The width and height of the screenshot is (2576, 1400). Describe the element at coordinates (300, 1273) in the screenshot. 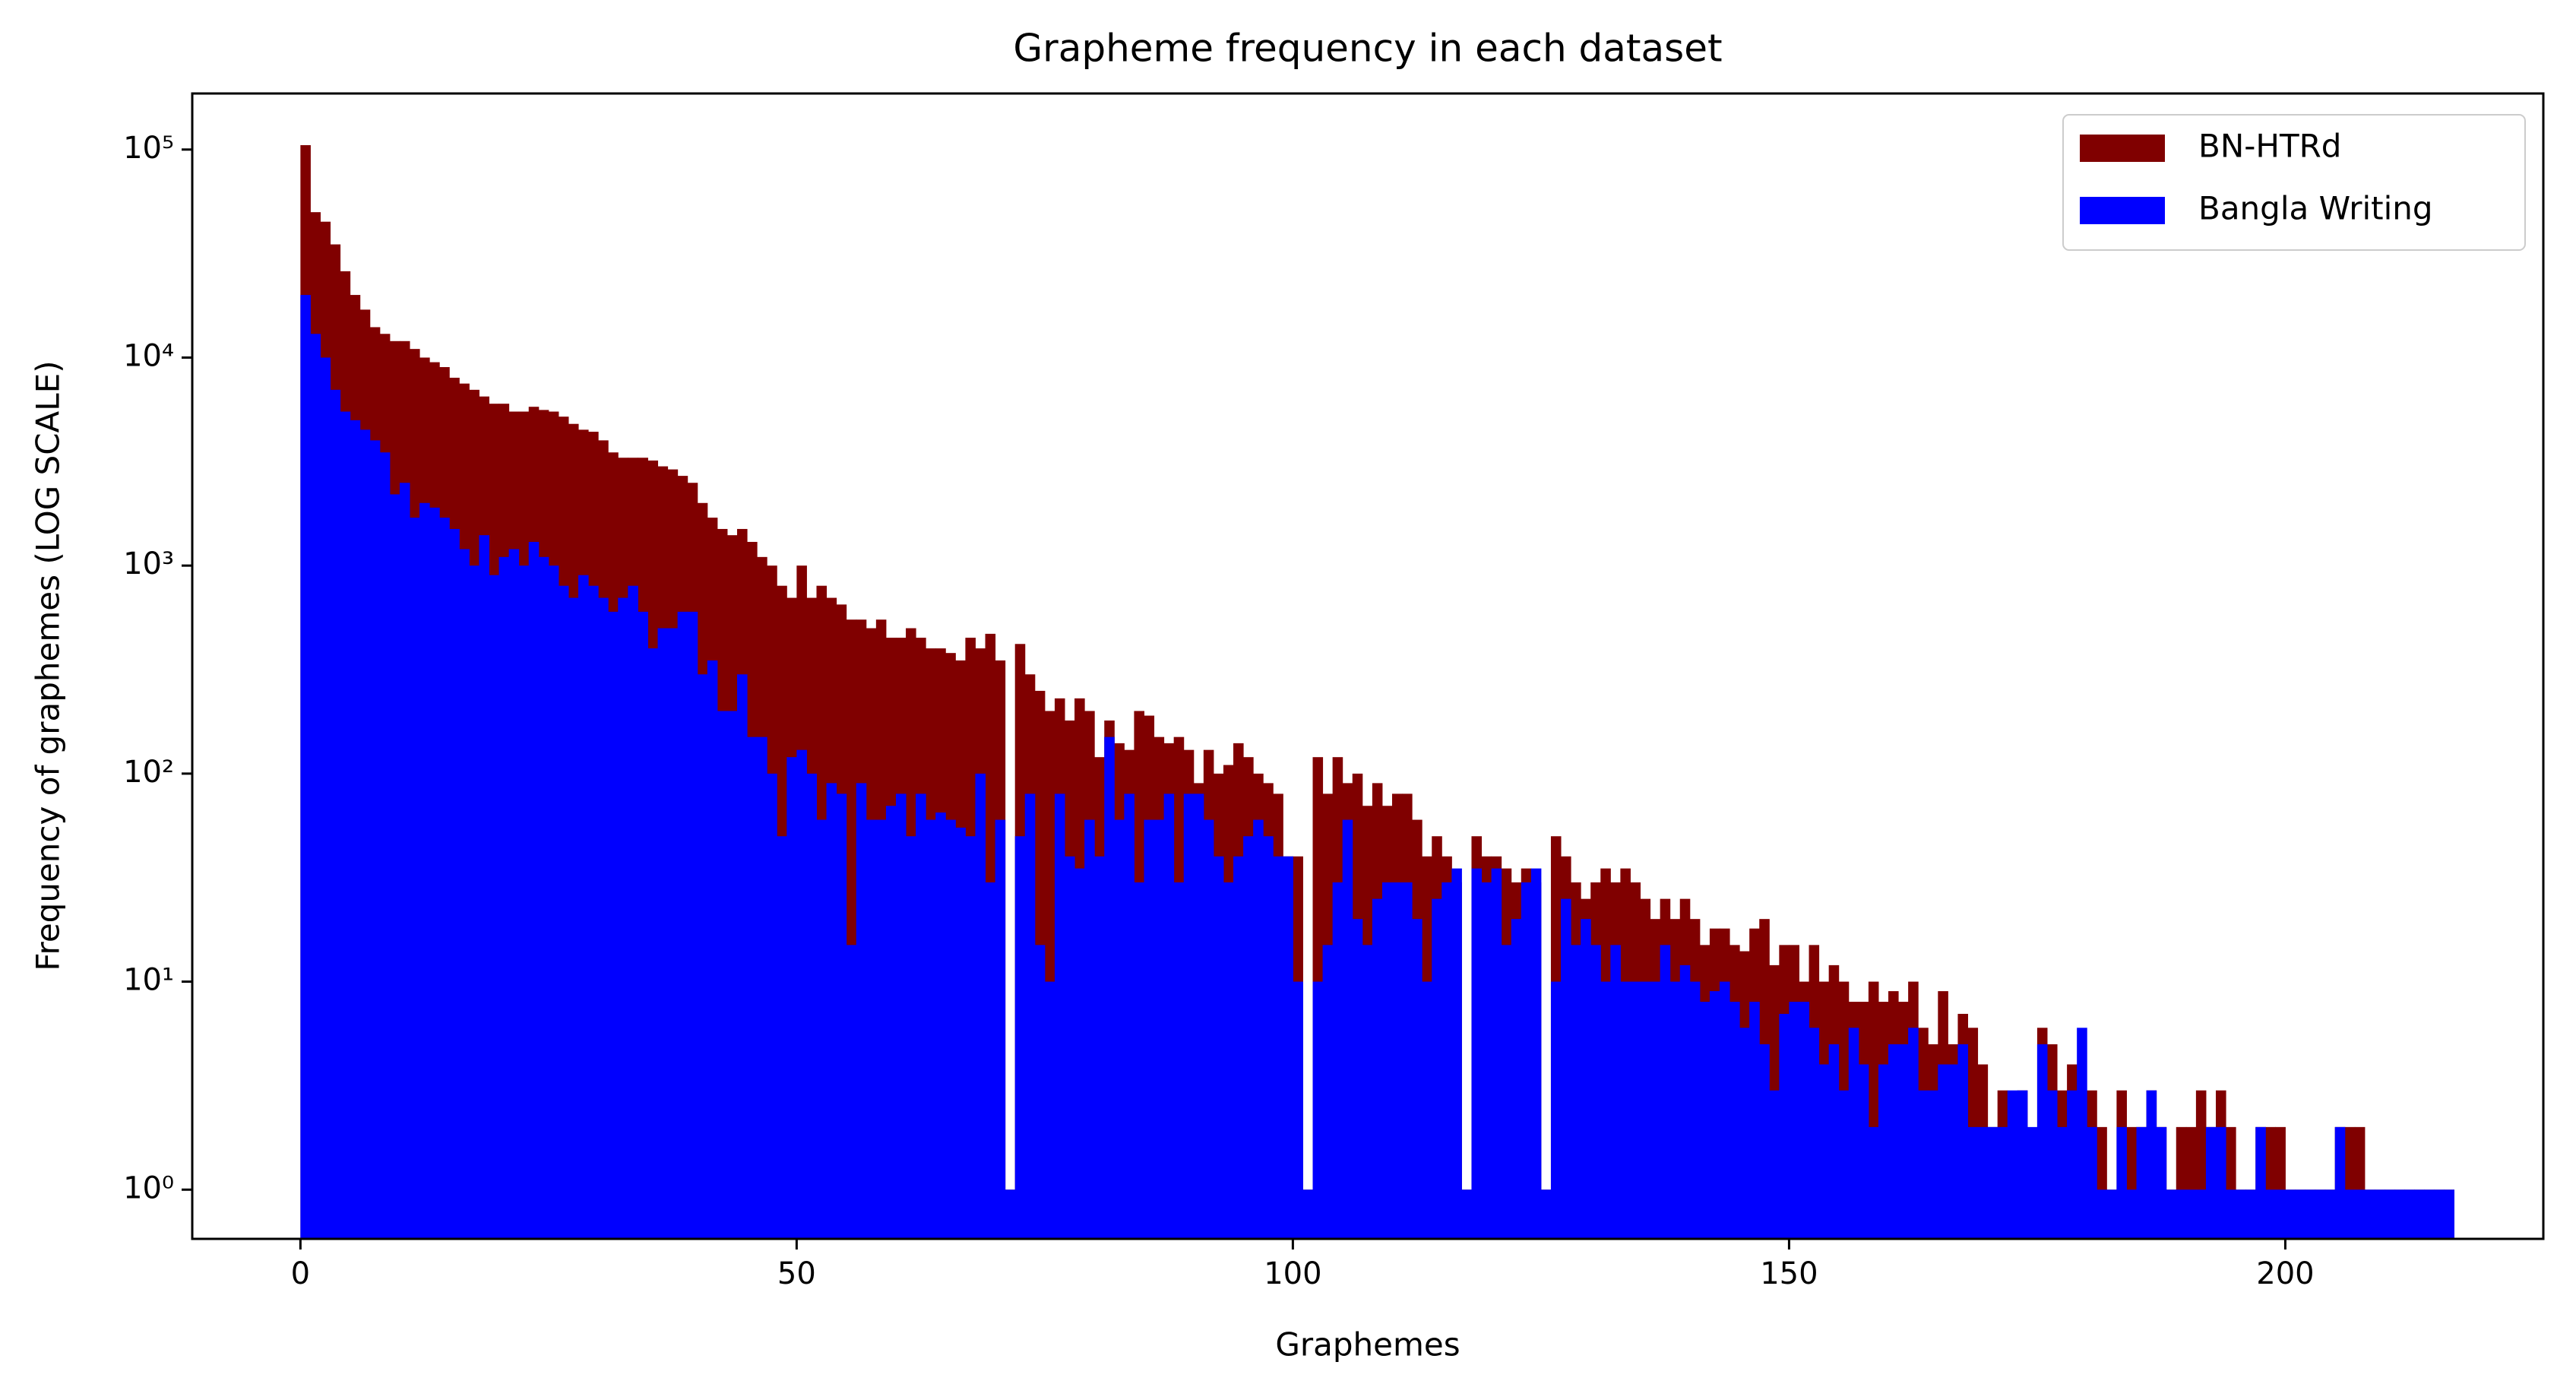

I see `x-tick-label: 0` at that location.